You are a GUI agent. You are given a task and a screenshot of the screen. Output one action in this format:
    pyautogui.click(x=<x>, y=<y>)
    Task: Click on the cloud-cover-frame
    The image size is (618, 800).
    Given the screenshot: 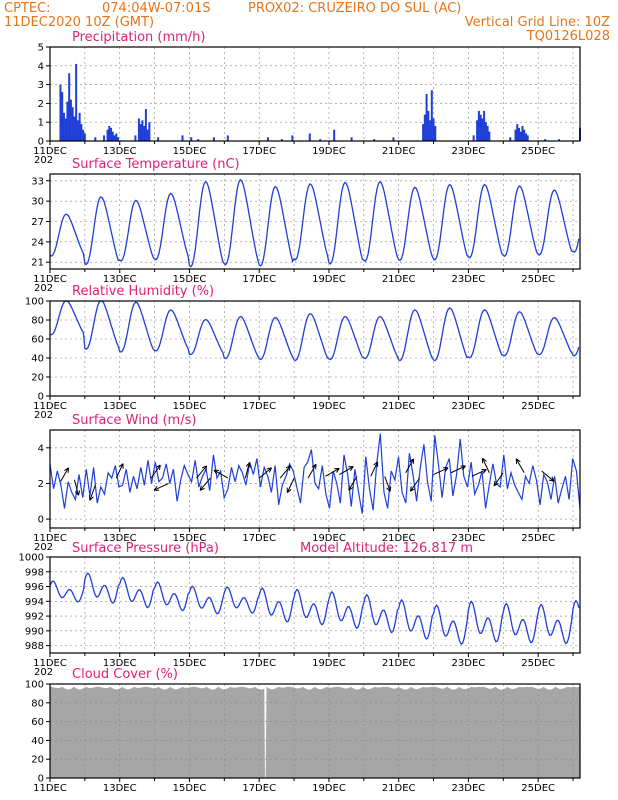 What is the action you would take?
    pyautogui.click(x=315, y=731)
    